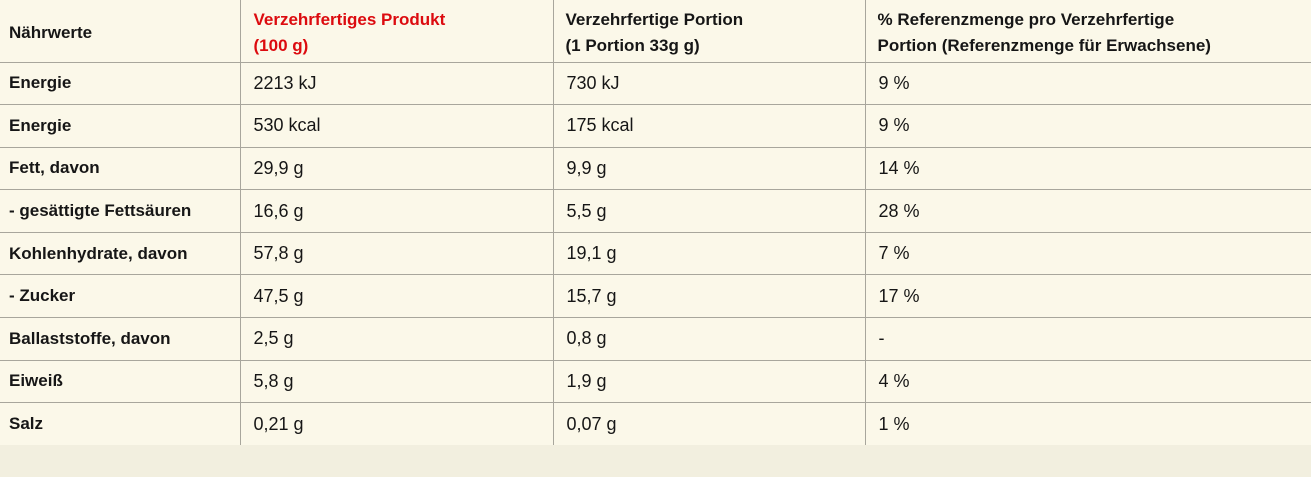 The width and height of the screenshot is (1311, 477). Describe the element at coordinates (396, 211) in the screenshot. I see `value-per-100g: 16,6 g` at that location.